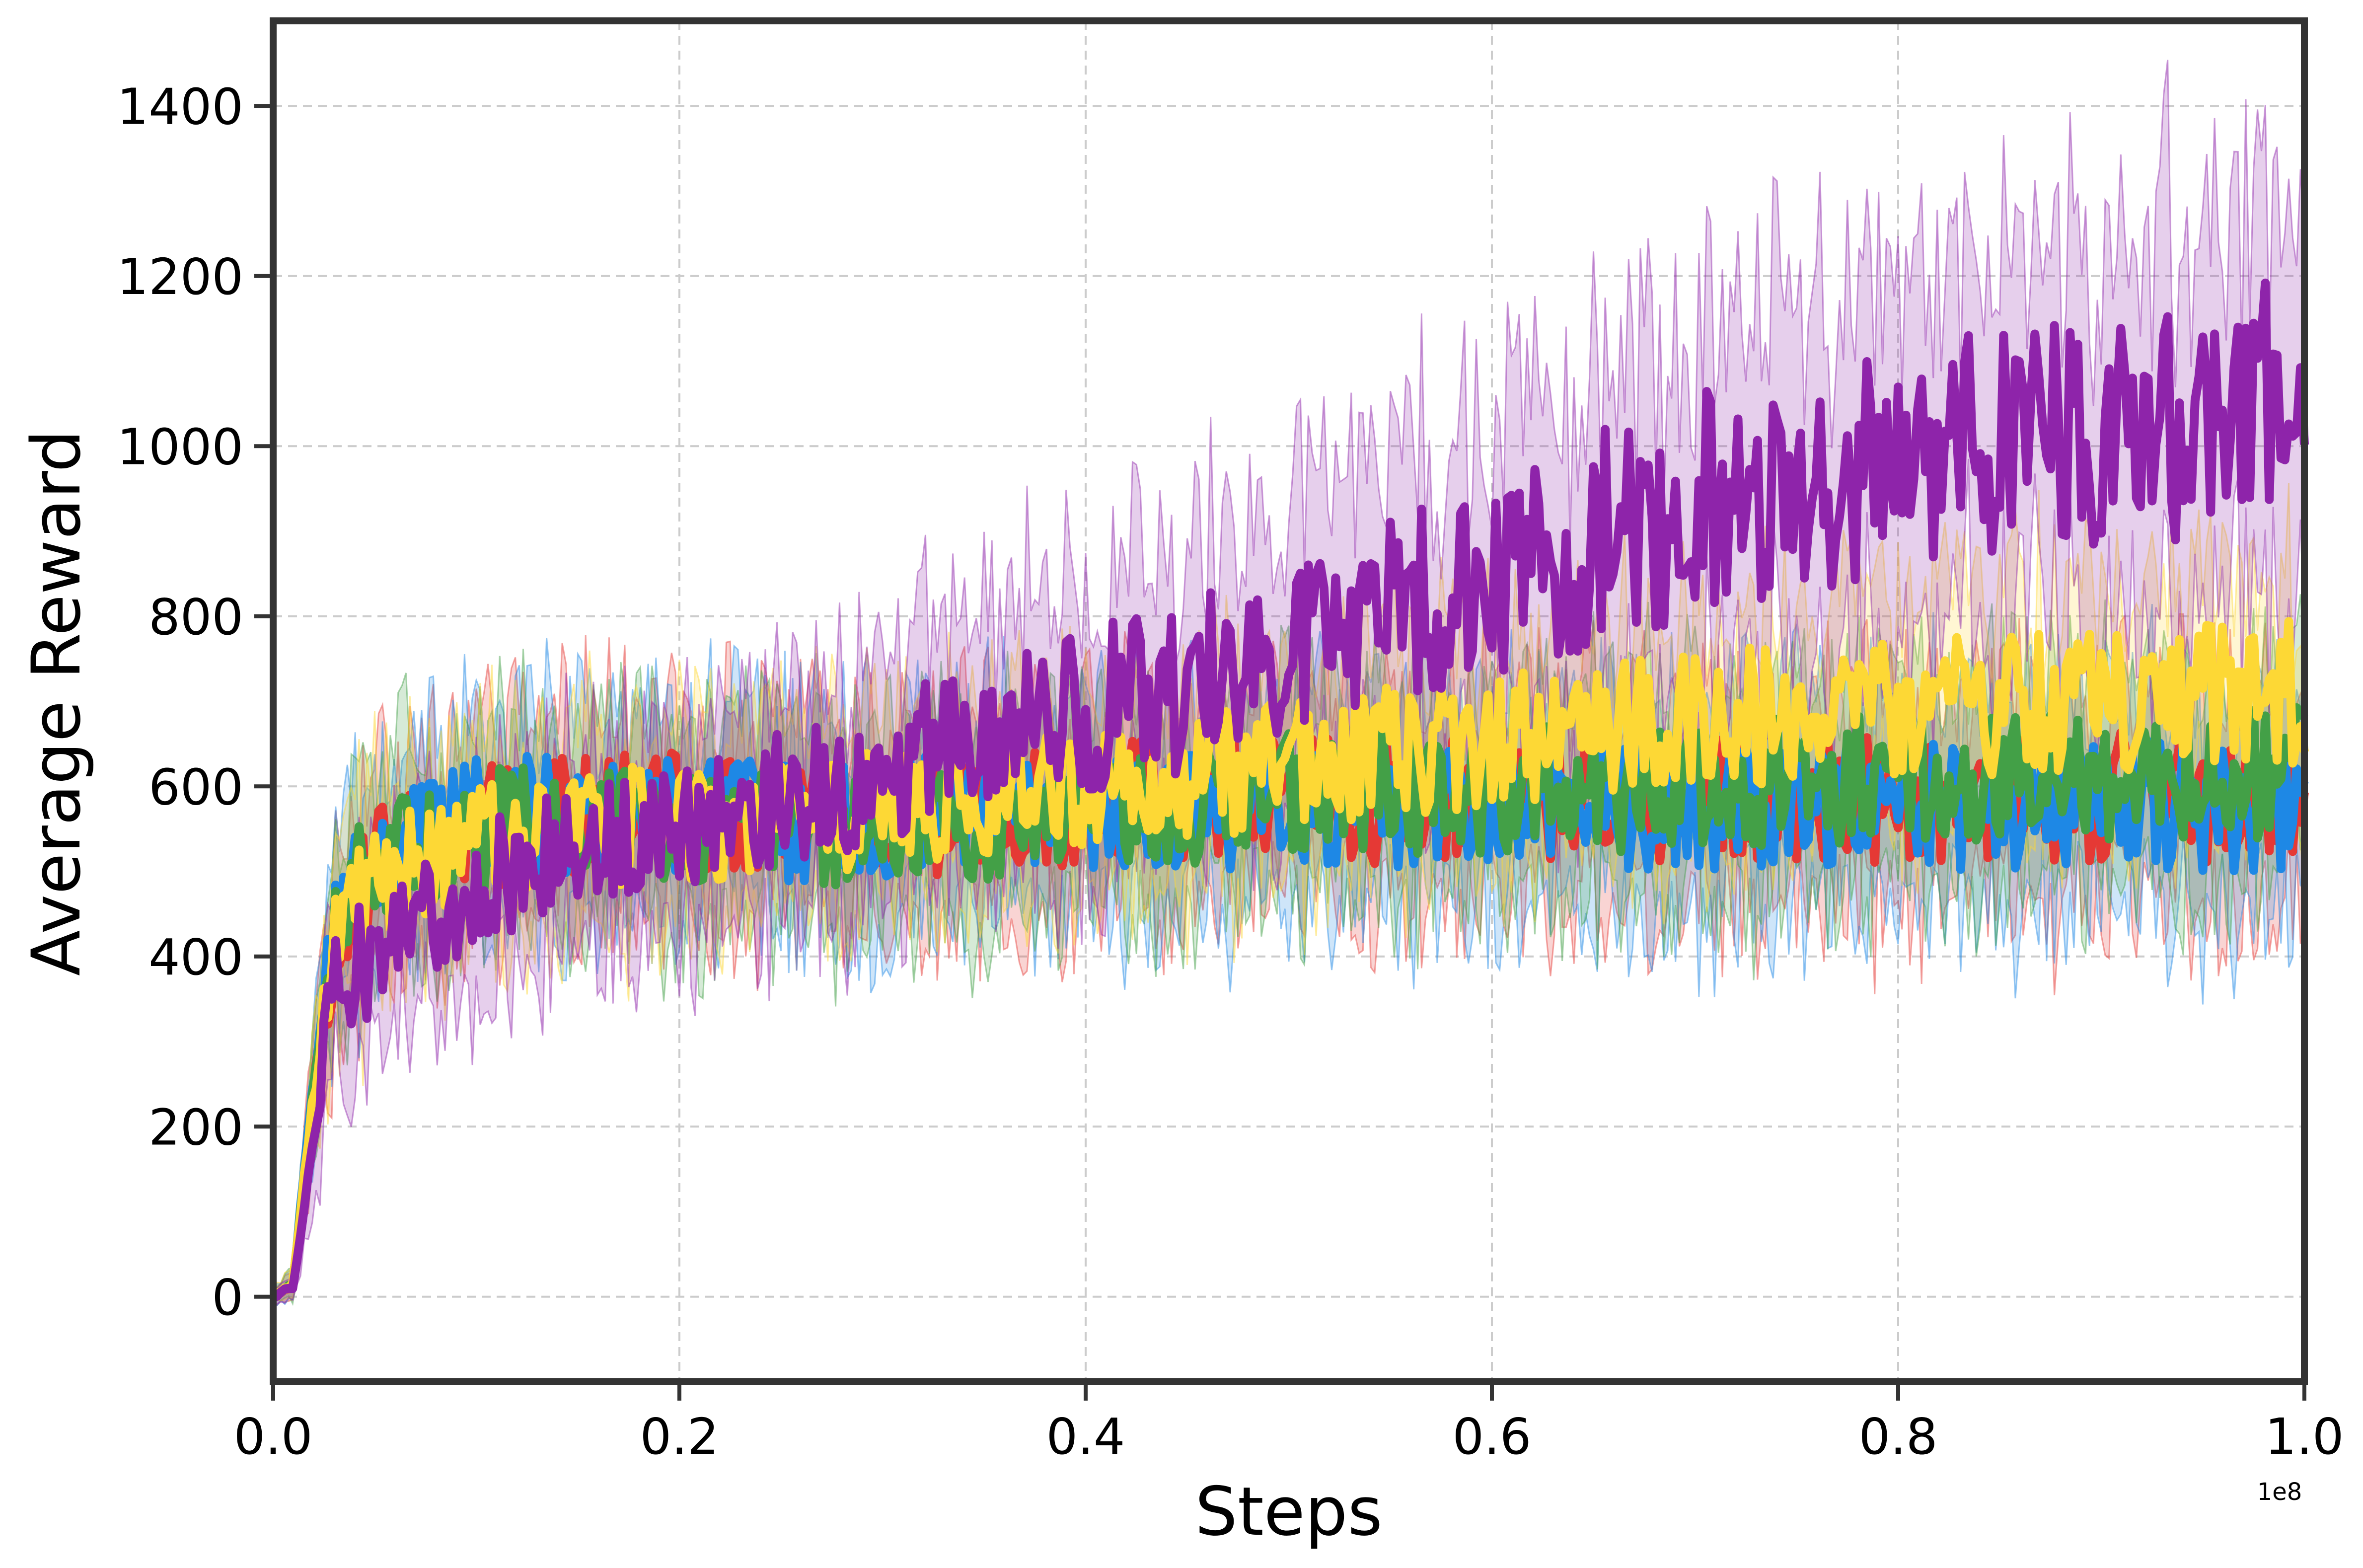 The width and height of the screenshot is (2363, 1568). What do you see at coordinates (227, 1298) in the screenshot?
I see `y-tick-label: 0` at bounding box center [227, 1298].